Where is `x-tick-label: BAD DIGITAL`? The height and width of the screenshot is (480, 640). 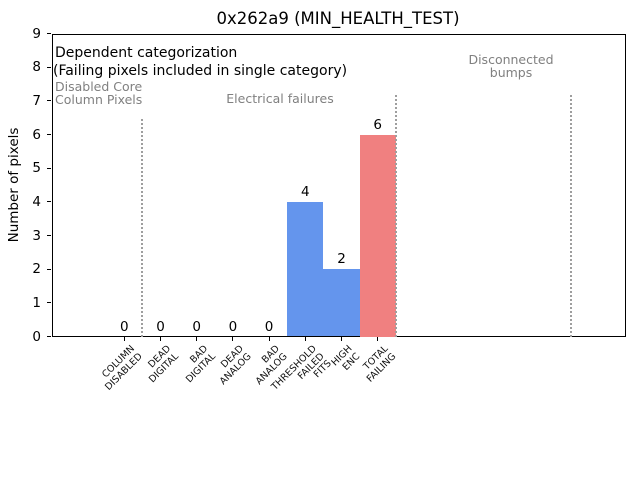
x-tick-label: BAD DIGITAL is located at coordinates (200, 364).